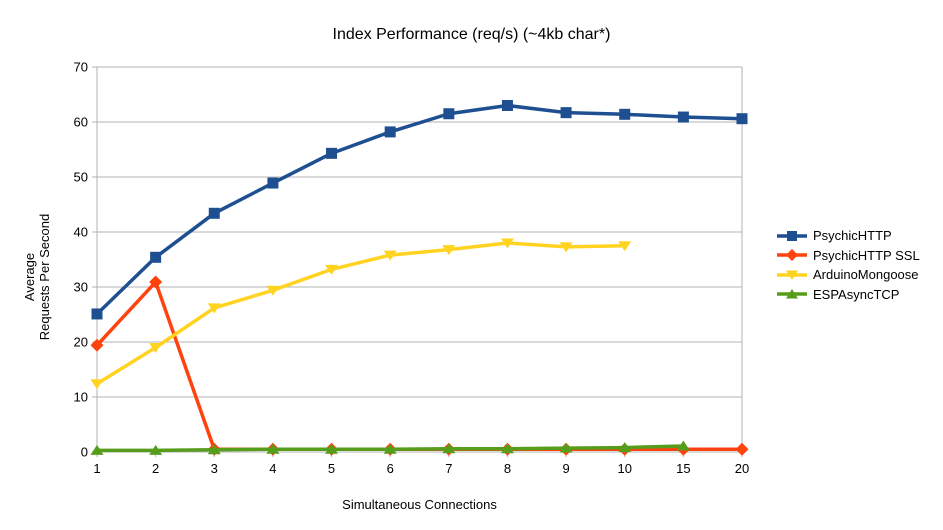 This screenshot has width=943, height=530. Describe the element at coordinates (507, 448) in the screenshot. I see `marker-ESPAsyncTCP-x8` at that location.